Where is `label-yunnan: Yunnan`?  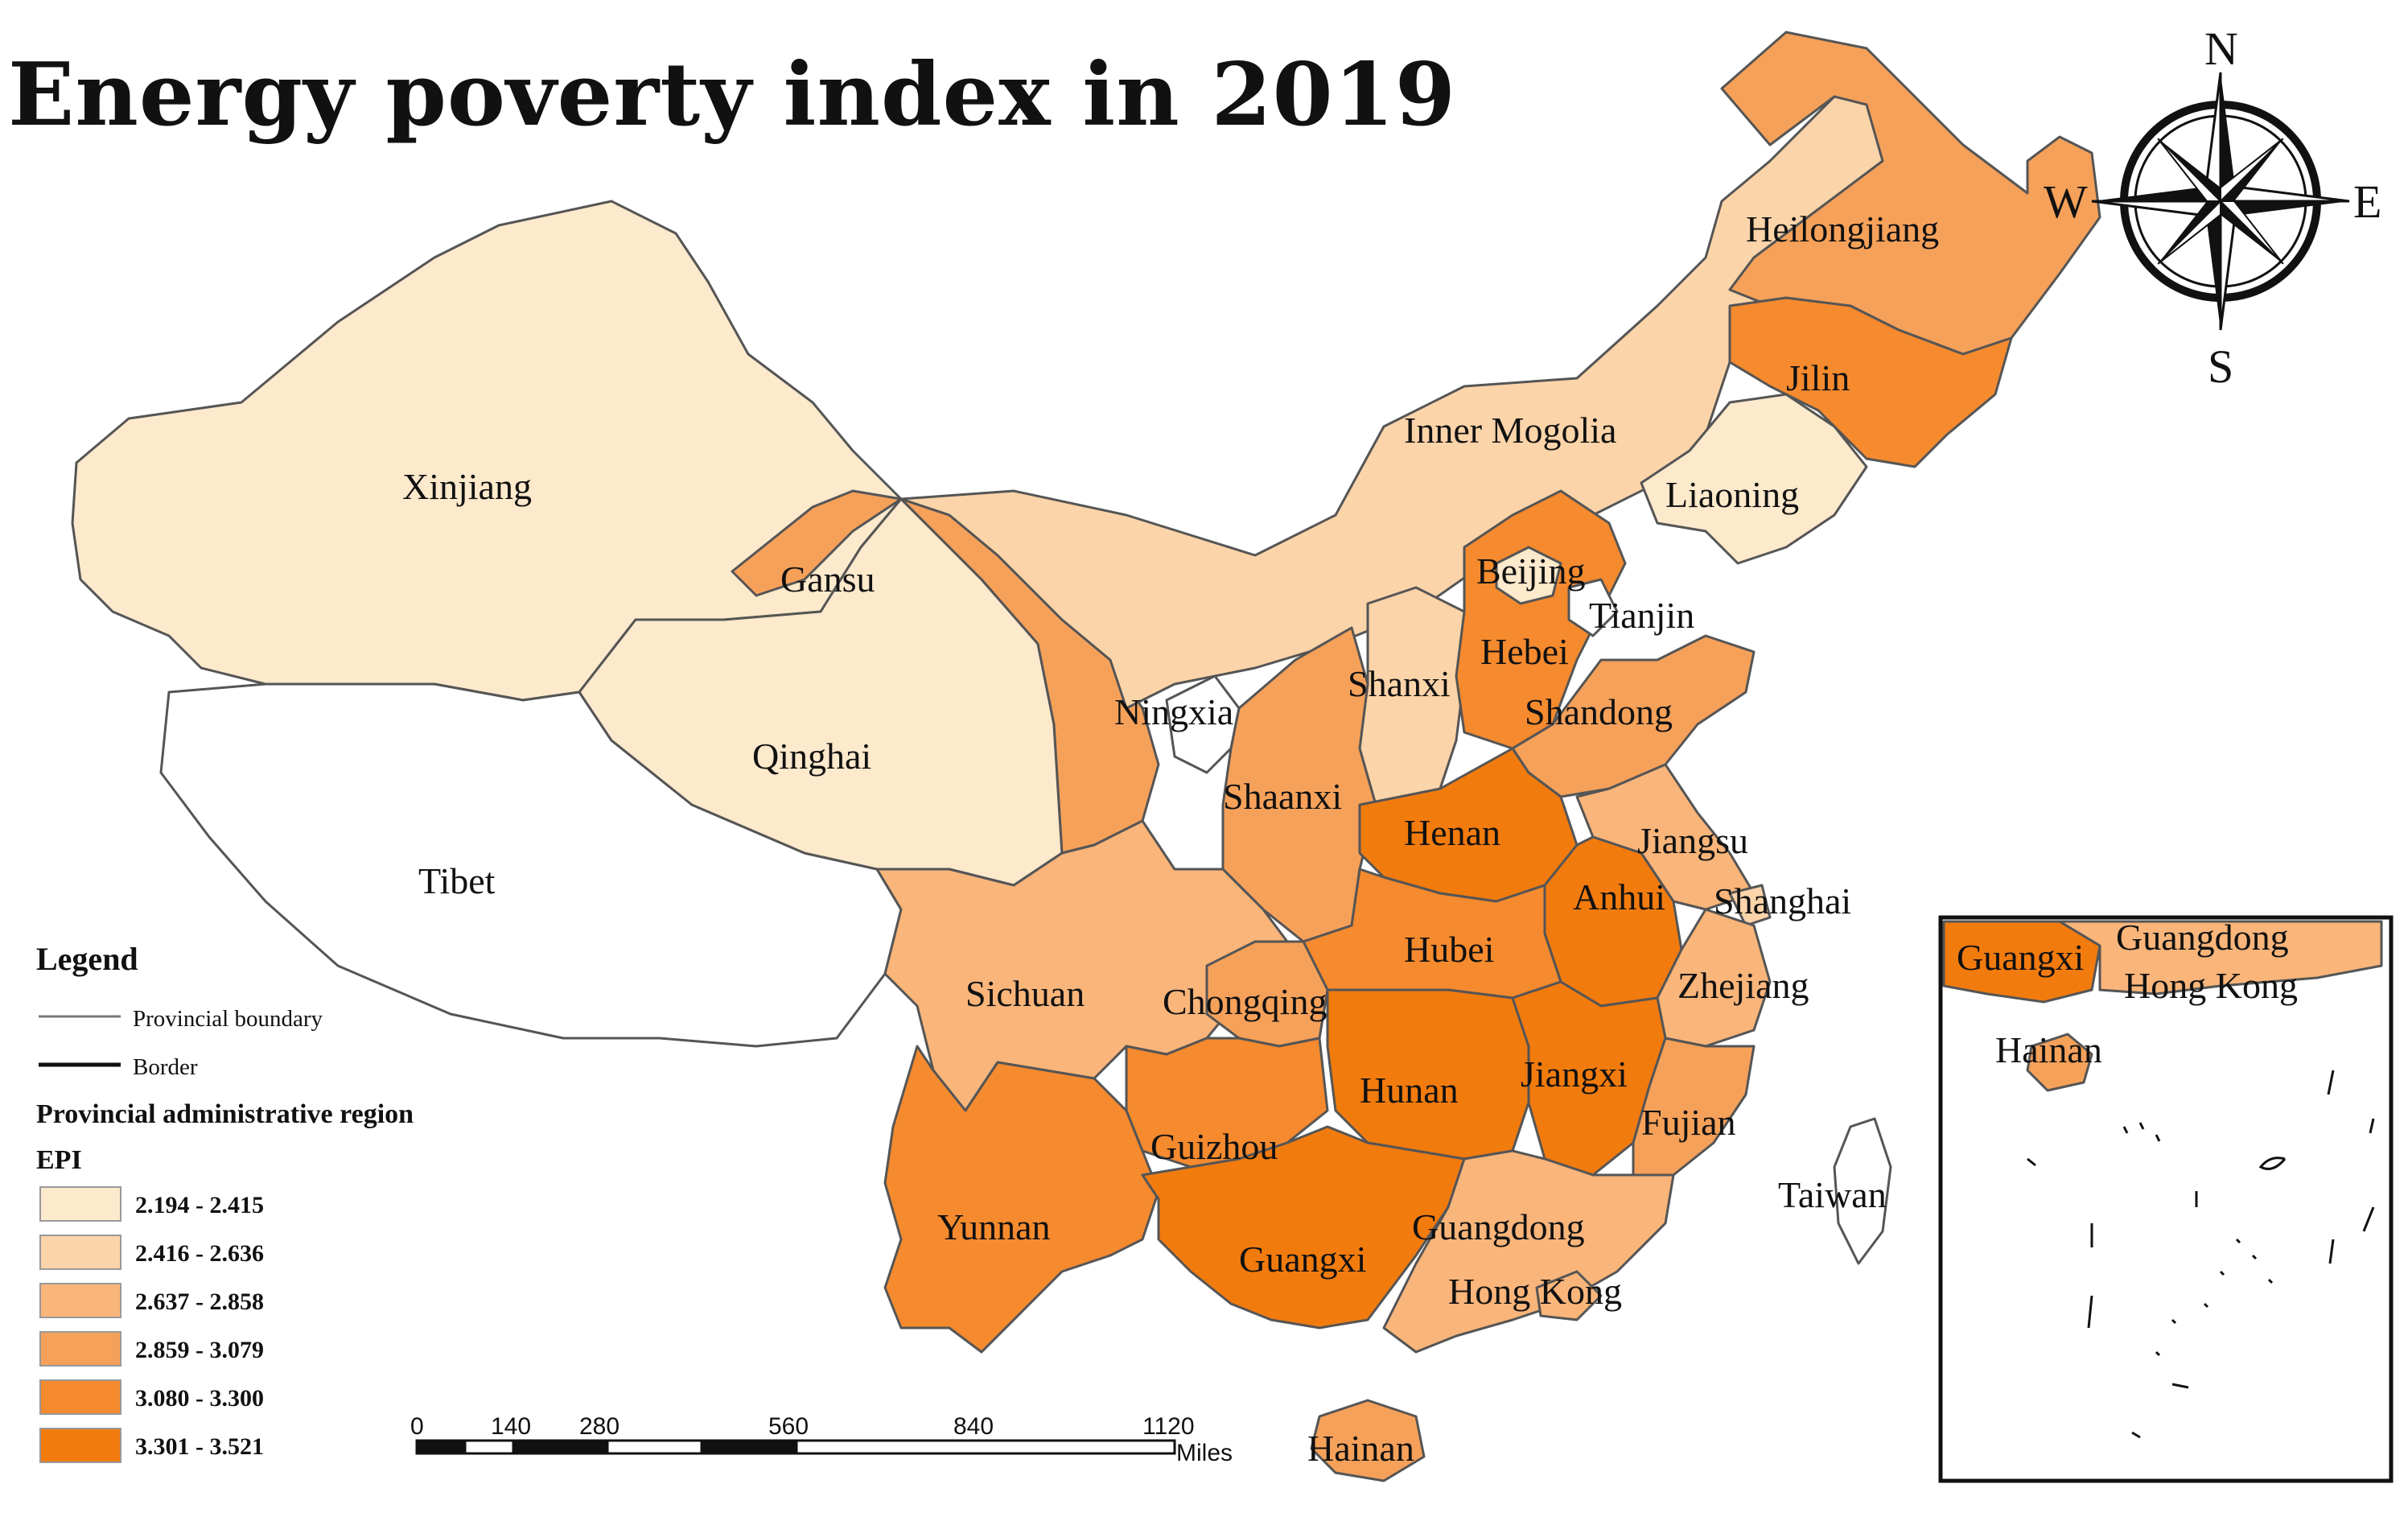
label-yunnan: Yunnan is located at coordinates (994, 1226).